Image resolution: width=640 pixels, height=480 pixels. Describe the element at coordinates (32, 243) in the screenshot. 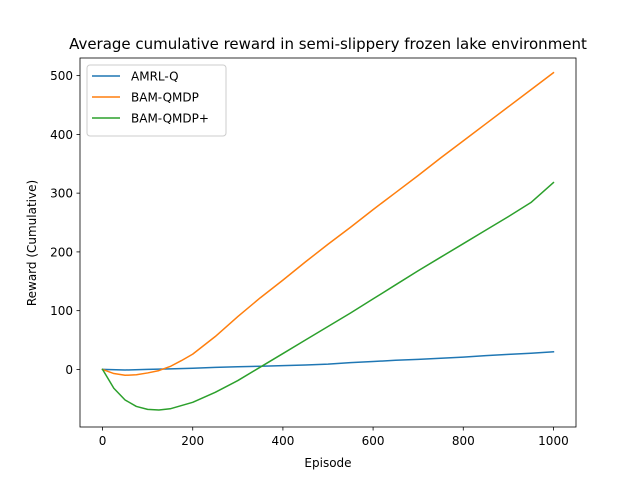

I see `y-axis-label: Reward (Cumulative)` at that location.